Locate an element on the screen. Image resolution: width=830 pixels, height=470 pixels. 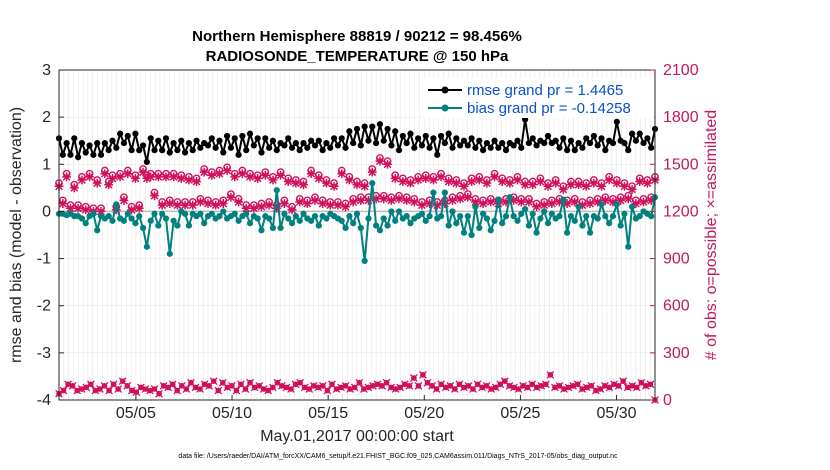
y-axis-left-label: rmse and bias (model - observation) is located at coordinates (16, 235).